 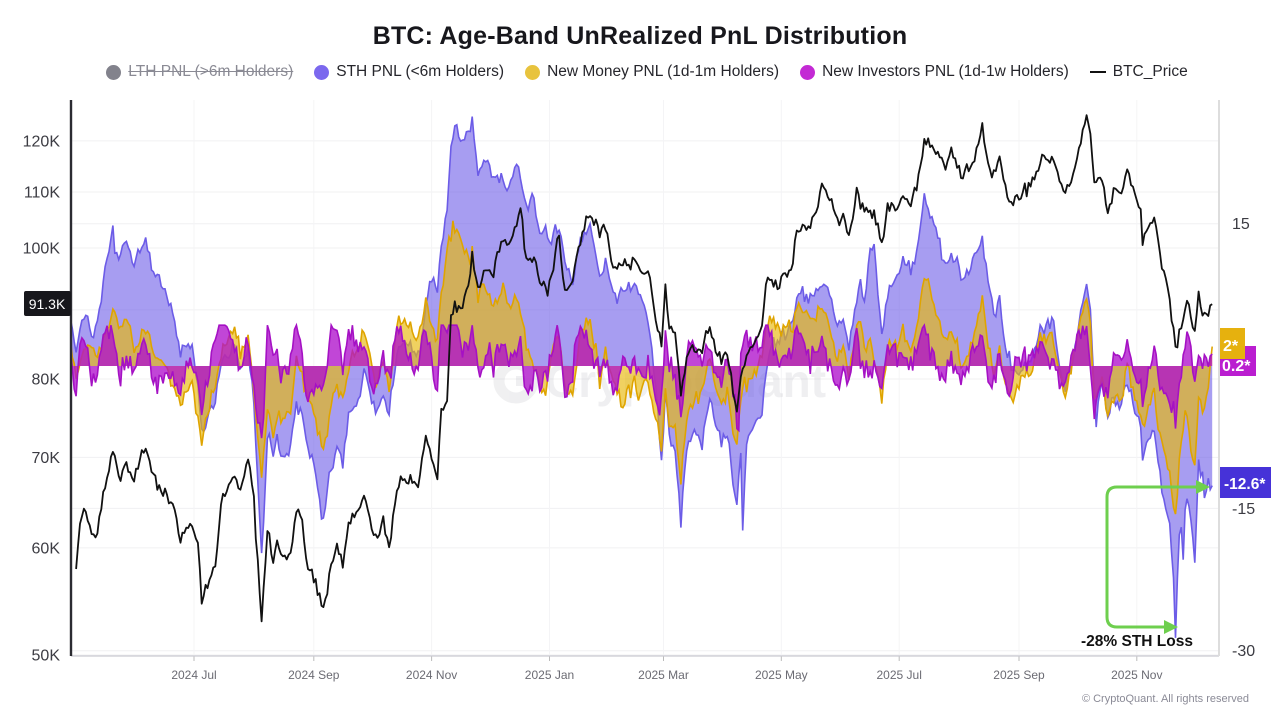 What do you see at coordinates (42, 193) in the screenshot?
I see `svg-text: 110K` at bounding box center [42, 193].